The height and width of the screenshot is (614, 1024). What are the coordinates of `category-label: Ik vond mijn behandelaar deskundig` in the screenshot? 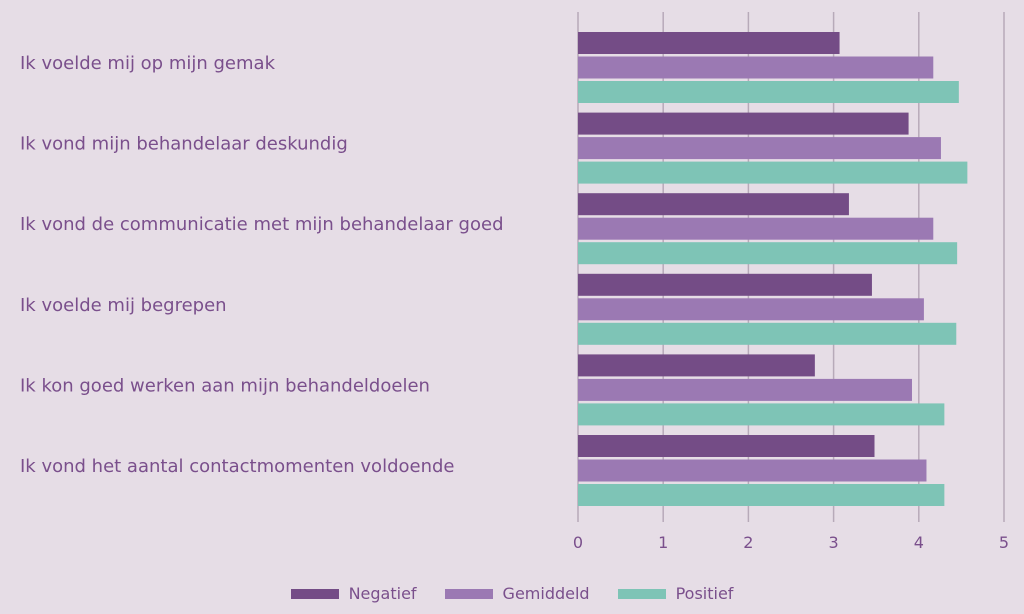 It's located at (184, 144).